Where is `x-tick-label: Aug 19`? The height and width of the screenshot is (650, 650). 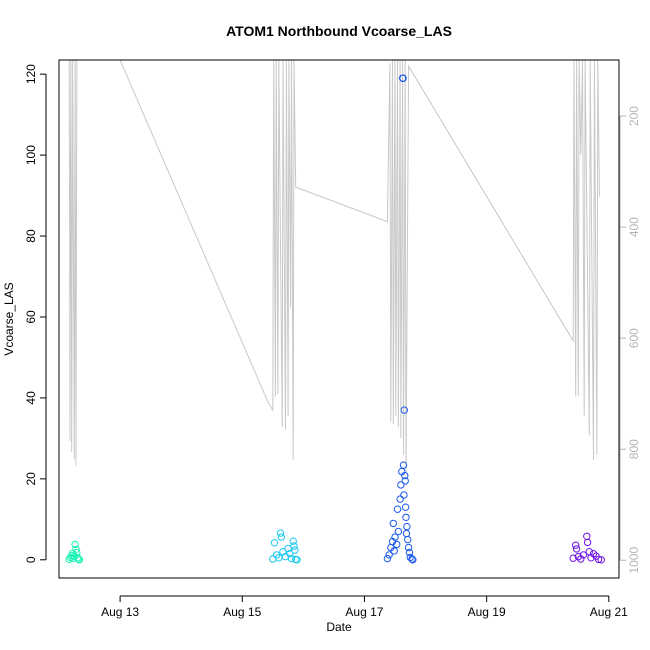 x-tick-label: Aug 19 is located at coordinates (487, 612).